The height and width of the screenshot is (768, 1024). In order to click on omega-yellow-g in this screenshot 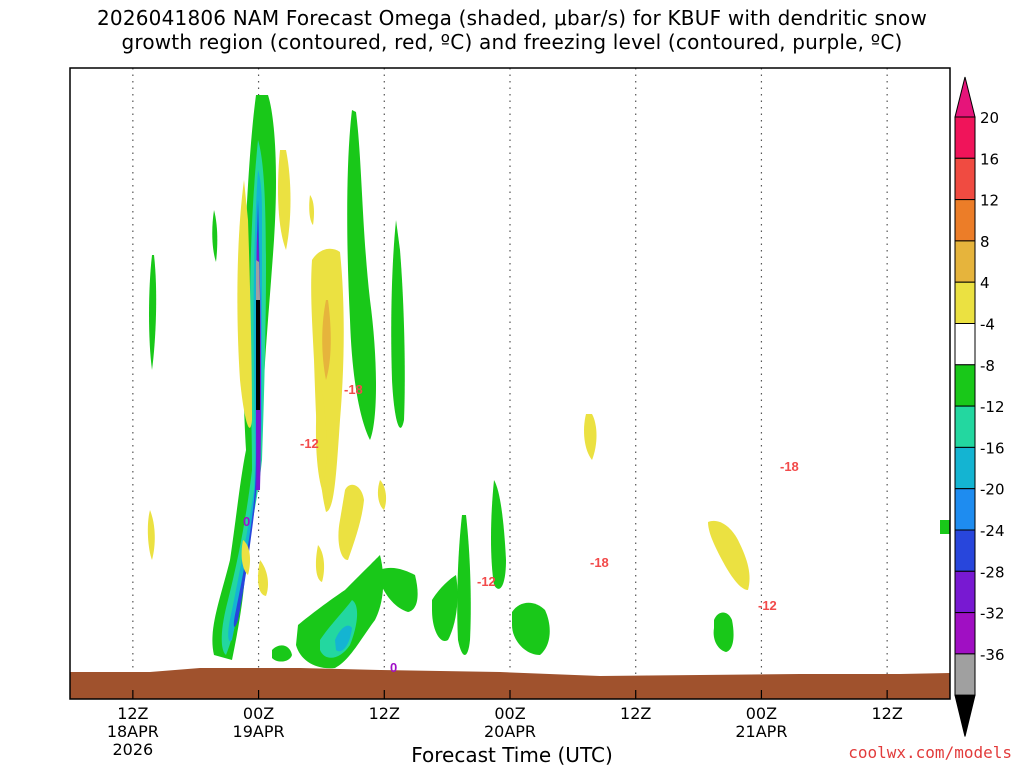, I will do `click(729, 555)`.